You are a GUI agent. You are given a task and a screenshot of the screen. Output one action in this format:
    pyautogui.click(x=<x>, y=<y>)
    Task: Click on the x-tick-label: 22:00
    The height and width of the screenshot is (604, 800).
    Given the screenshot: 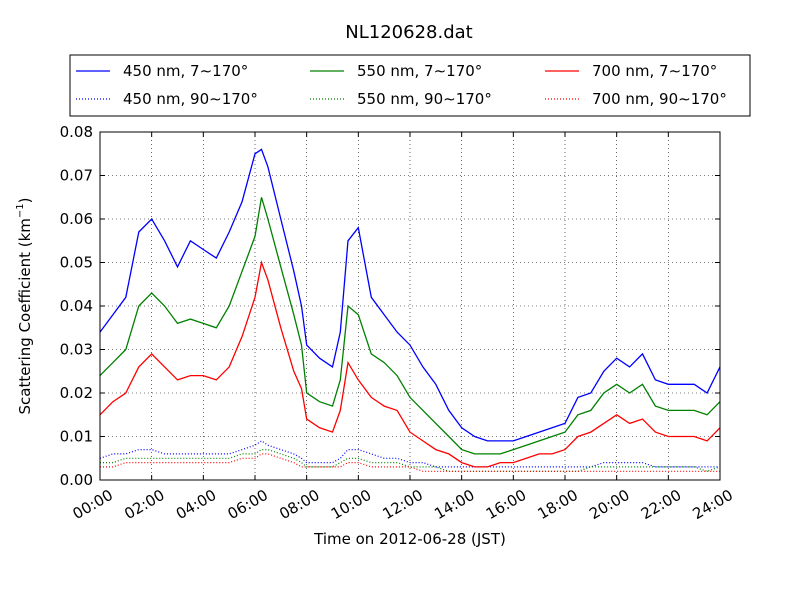 What is the action you would take?
    pyautogui.click(x=661, y=504)
    